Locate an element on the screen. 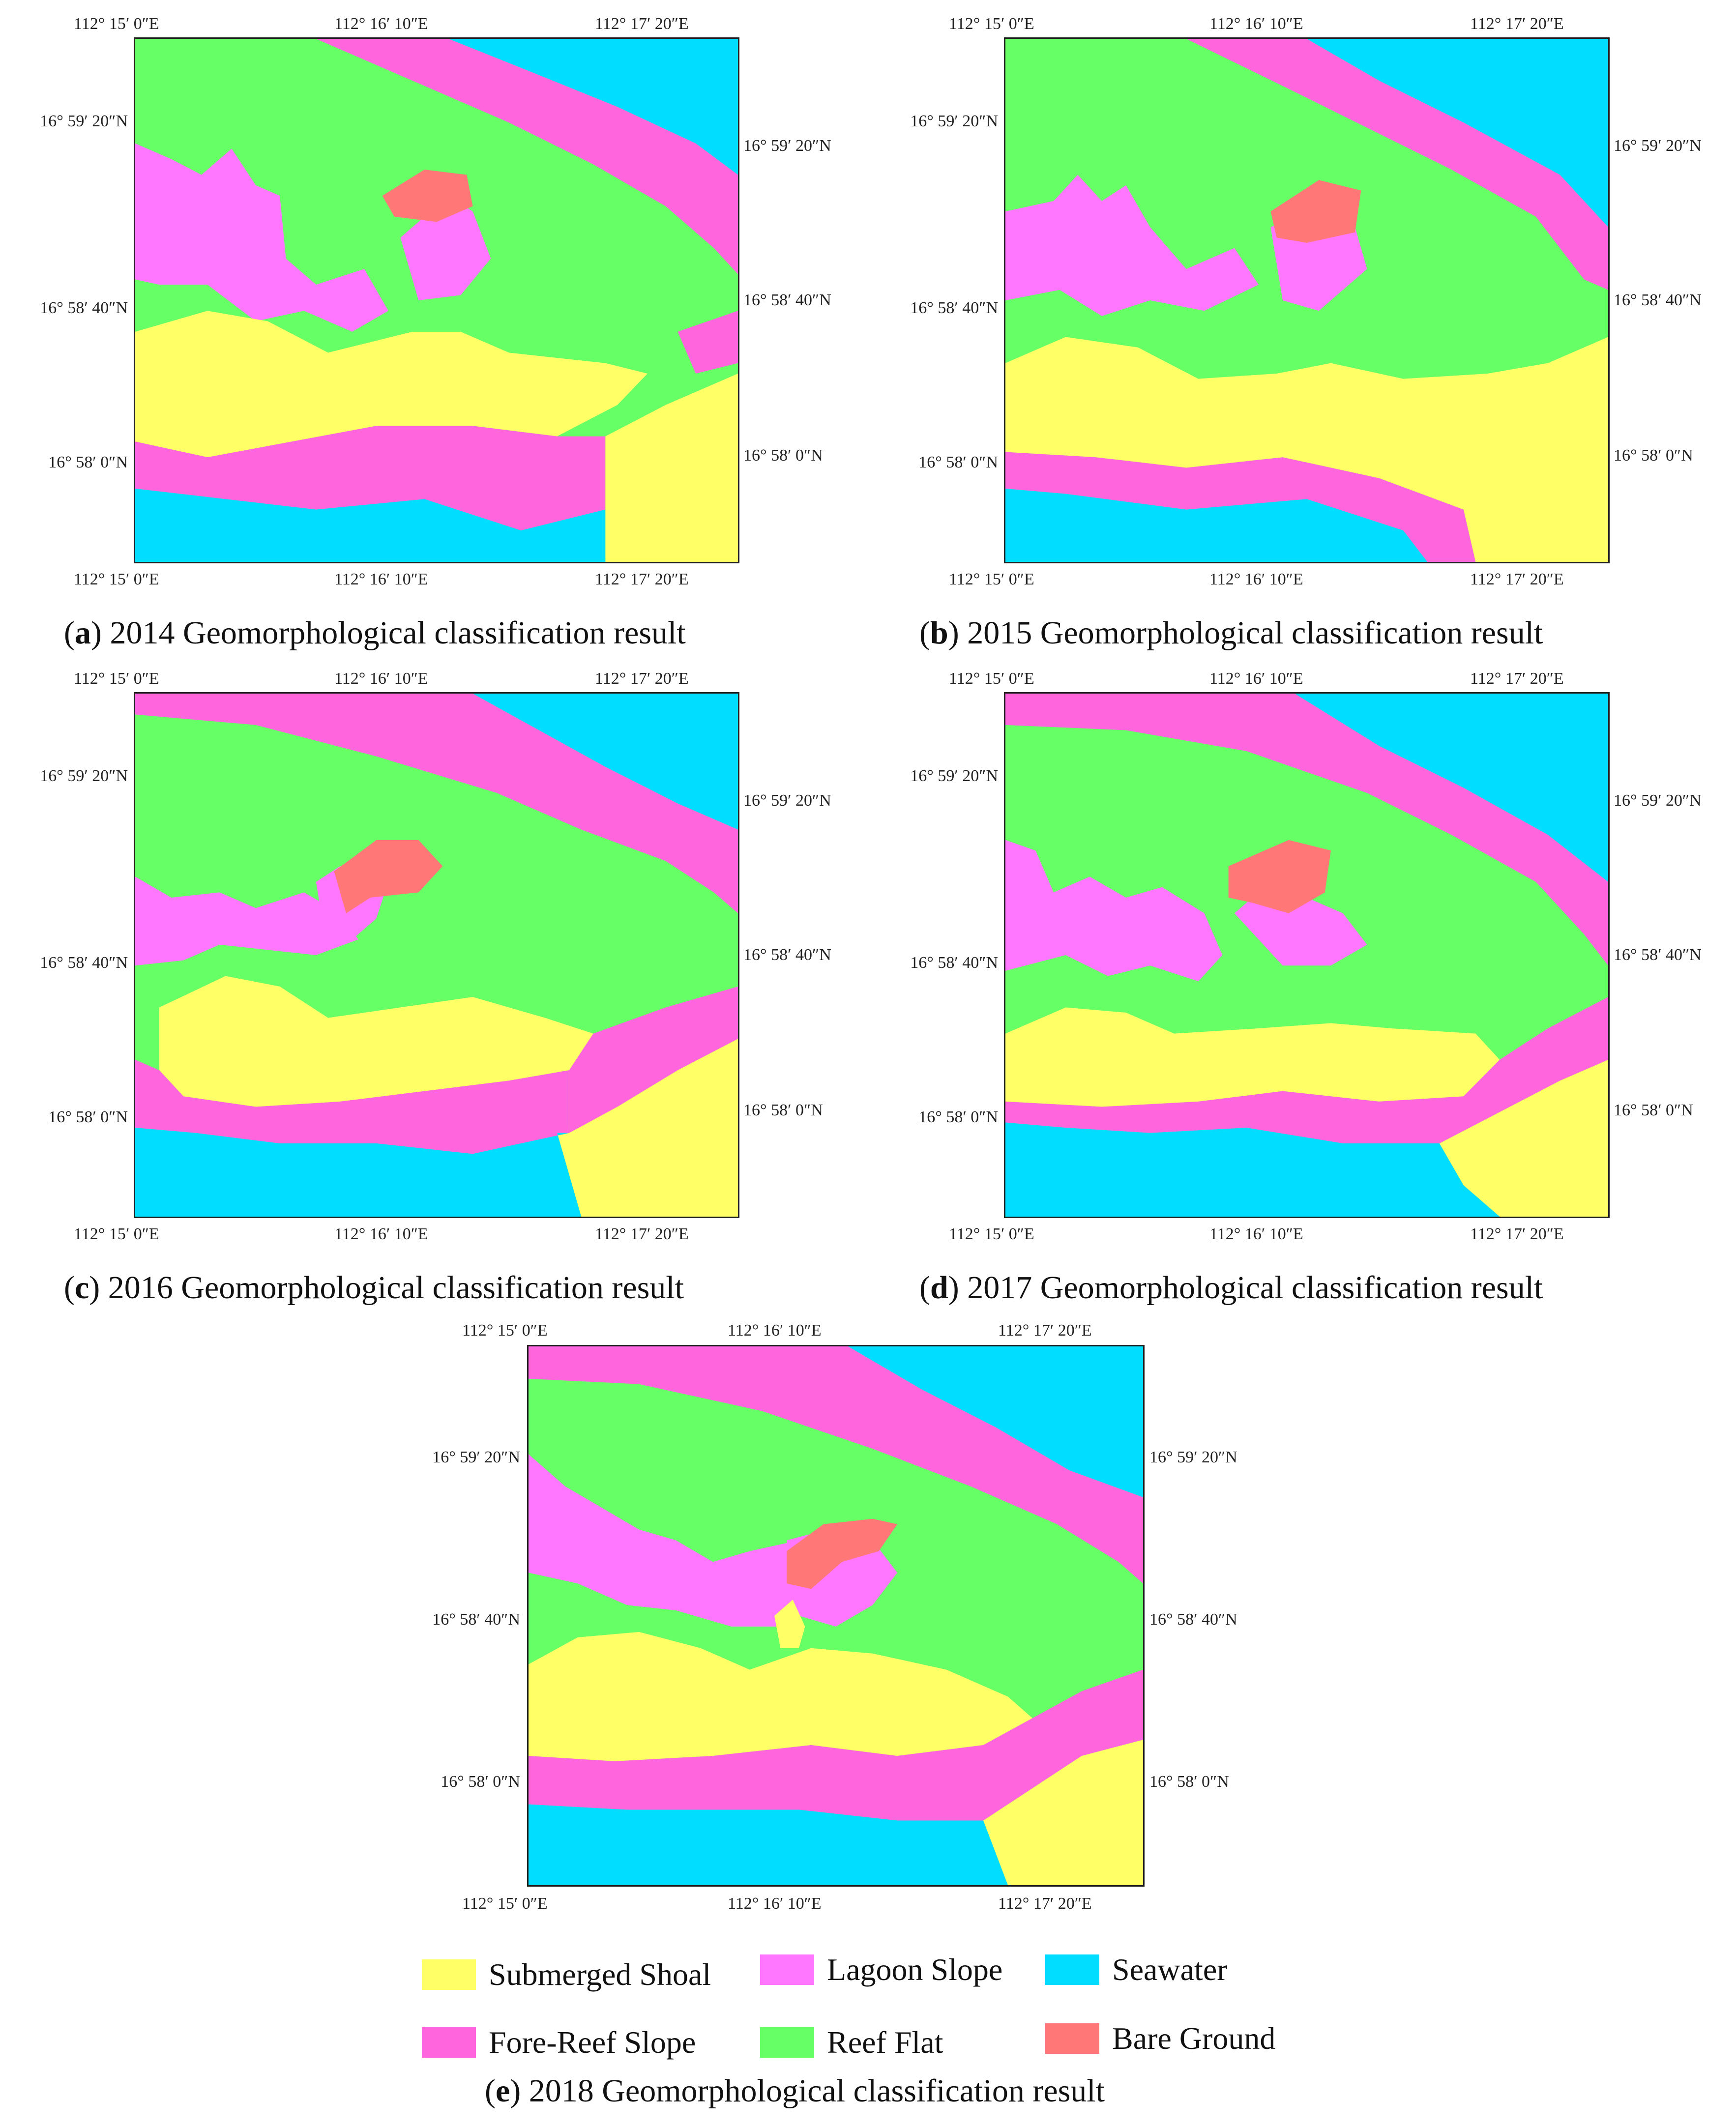  legend-label: Submerged Shoal is located at coordinates (600, 1974).